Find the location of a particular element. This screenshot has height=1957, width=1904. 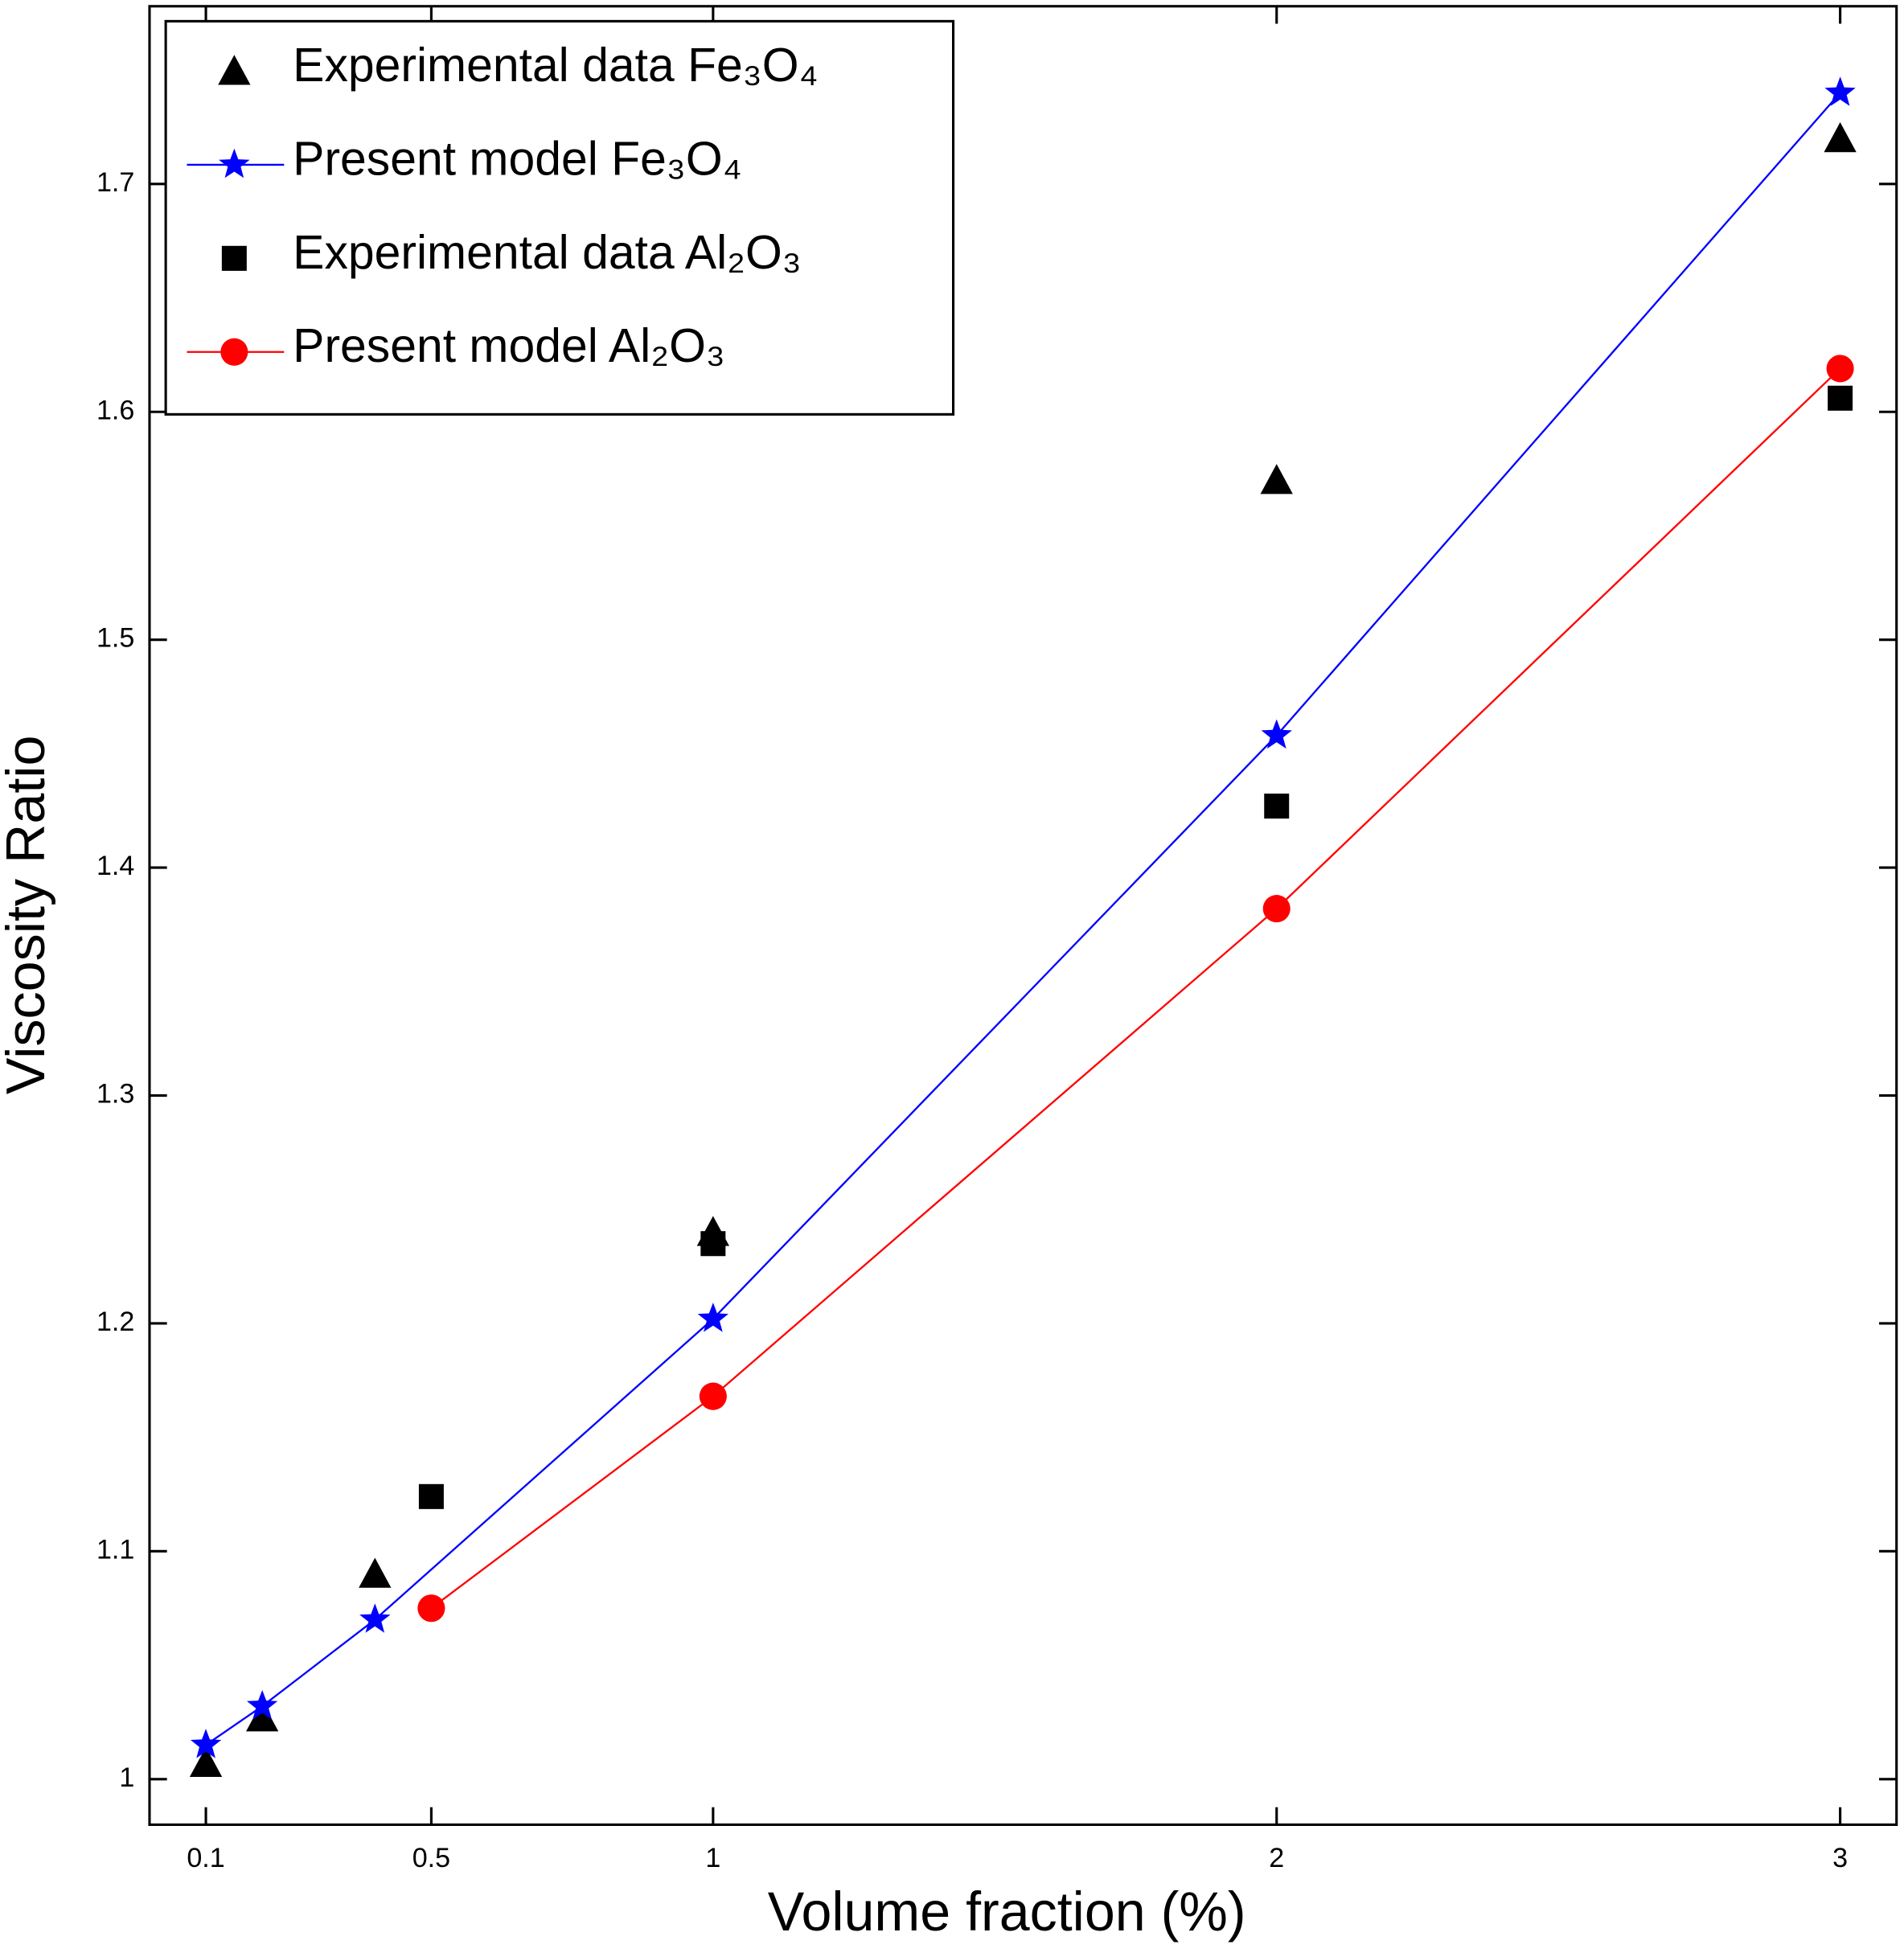

y-axis-label: Viscosity Ratio is located at coordinates (28, 915).